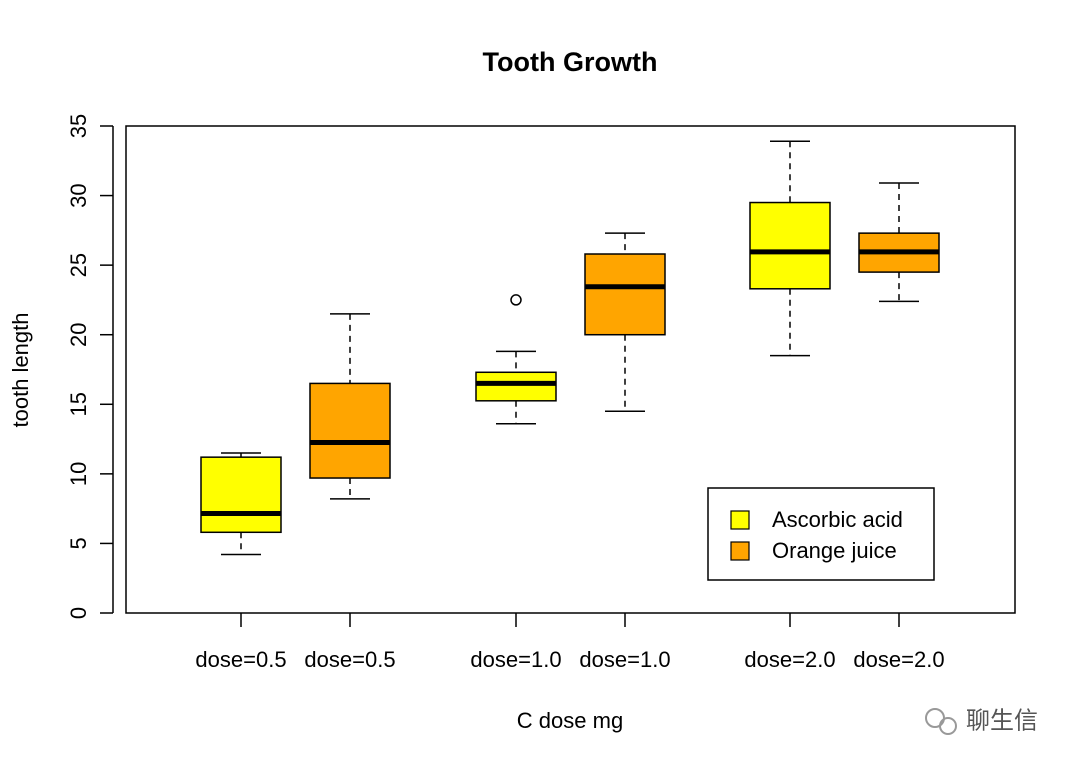 The width and height of the screenshot is (1080, 776). I want to click on watermark-text: 聊生信, so click(1002, 720).